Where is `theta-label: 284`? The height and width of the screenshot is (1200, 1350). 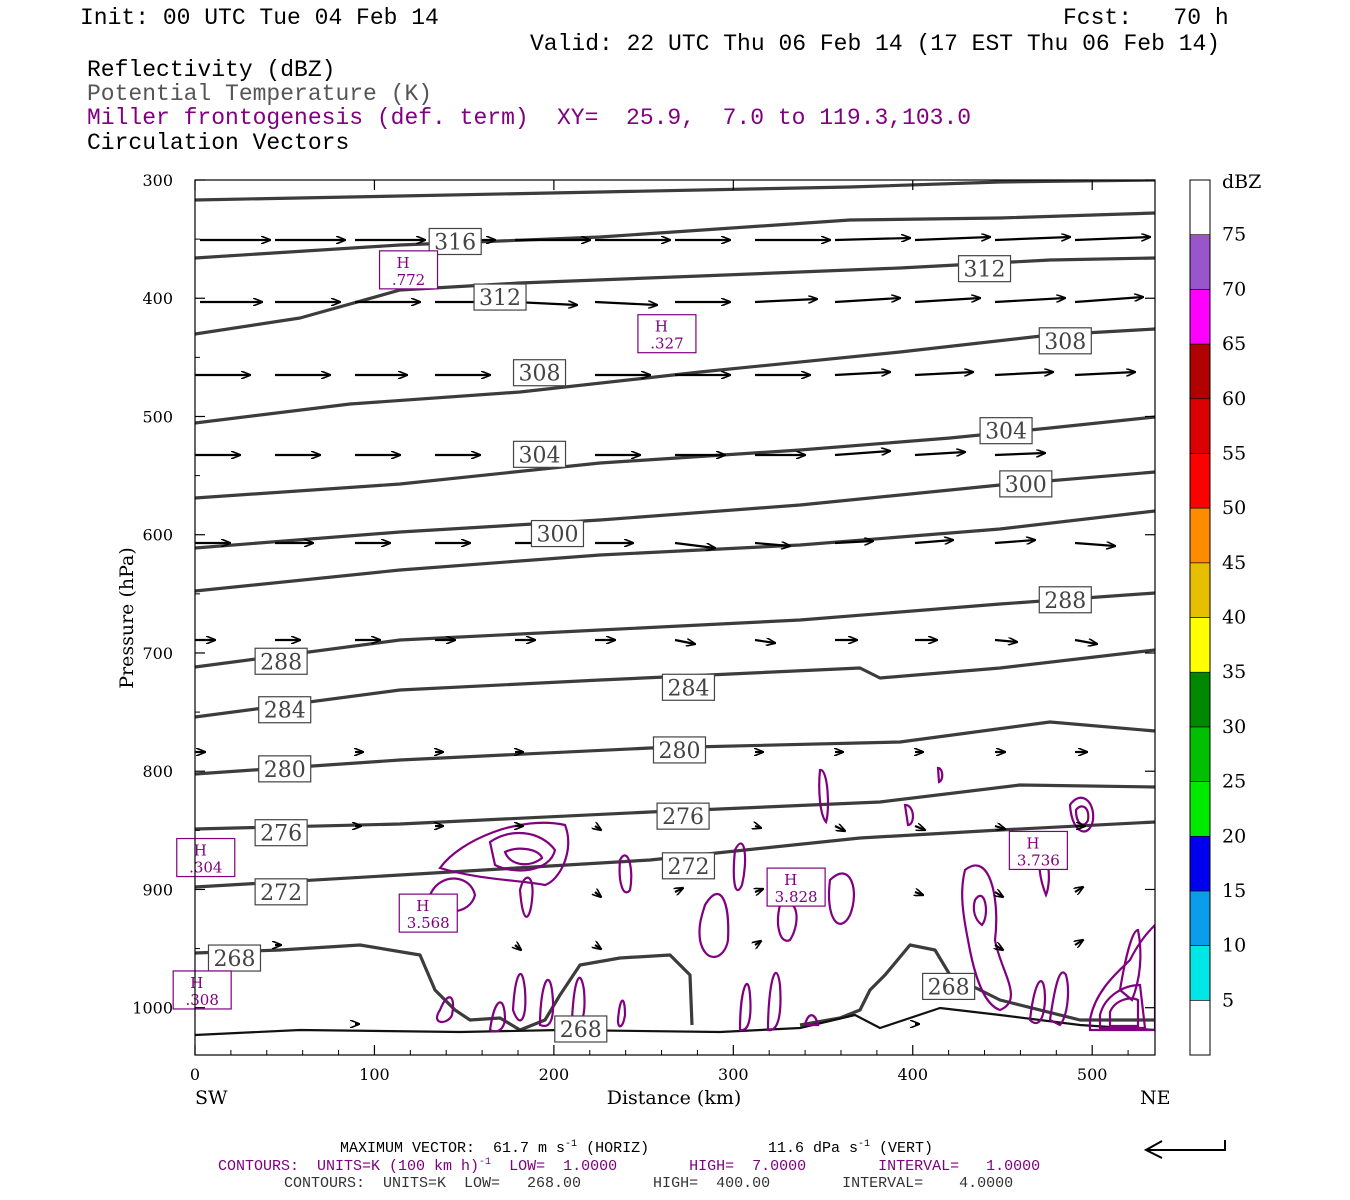 theta-label: 284 is located at coordinates (285, 711).